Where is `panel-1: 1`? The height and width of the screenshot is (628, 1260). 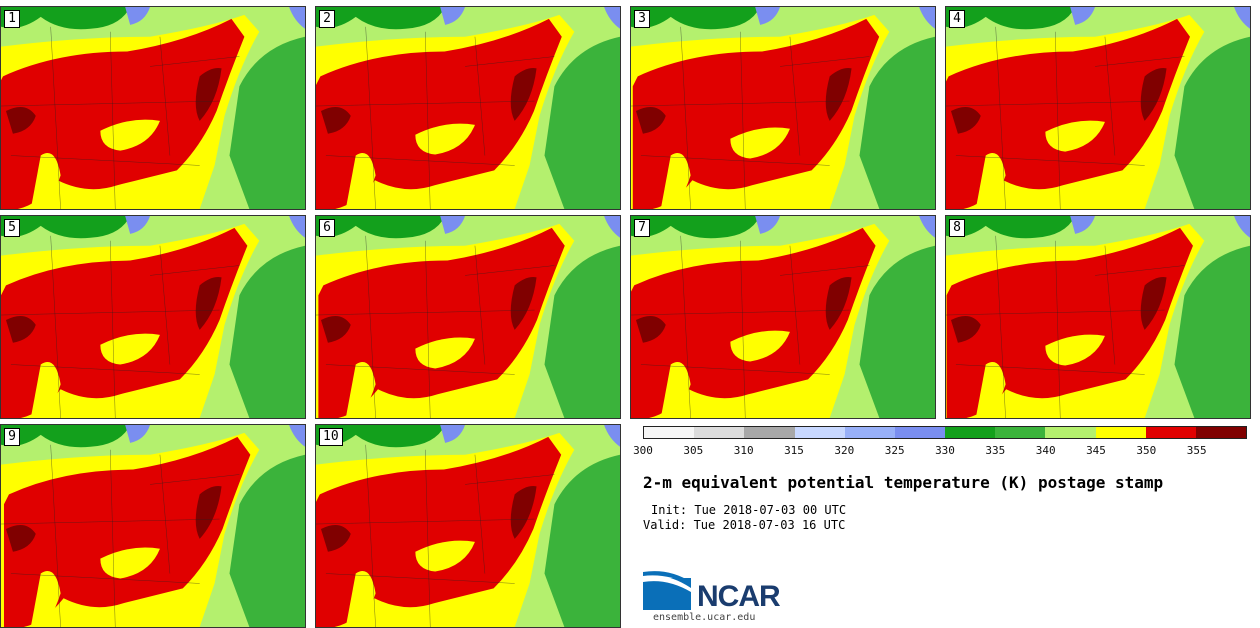 panel-1: 1 is located at coordinates (153, 108).